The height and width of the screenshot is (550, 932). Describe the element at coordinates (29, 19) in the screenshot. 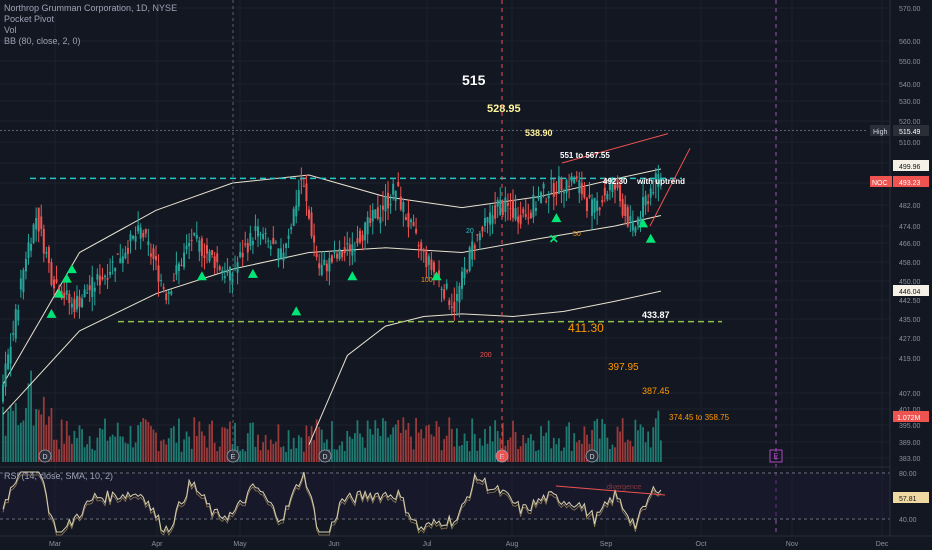

I see `legend-pocket-pivot: Pocket Pivot` at that location.